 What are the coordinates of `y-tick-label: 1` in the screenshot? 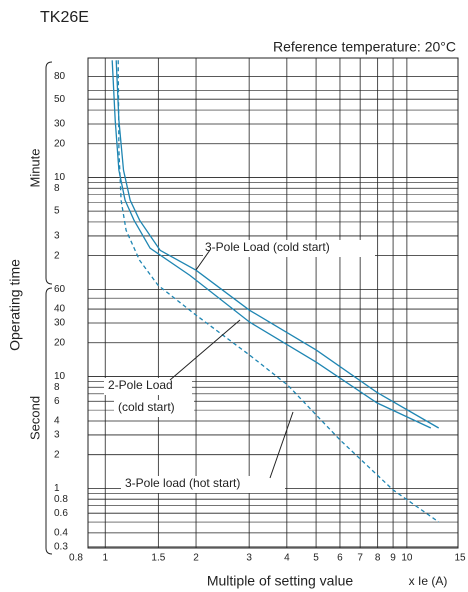 It's located at (57, 488).